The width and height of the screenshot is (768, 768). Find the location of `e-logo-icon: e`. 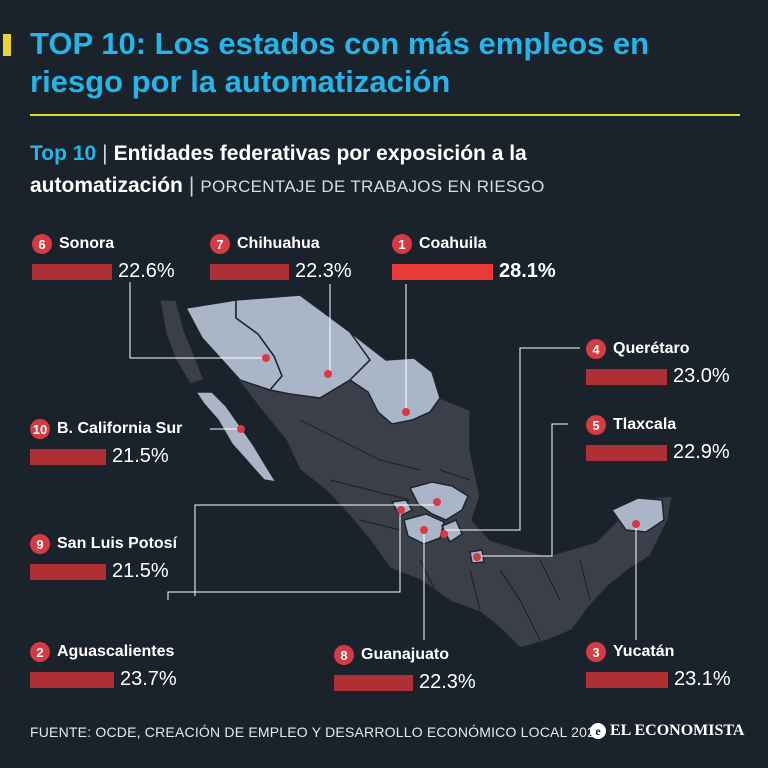

e-logo-icon: e is located at coordinates (598, 731).